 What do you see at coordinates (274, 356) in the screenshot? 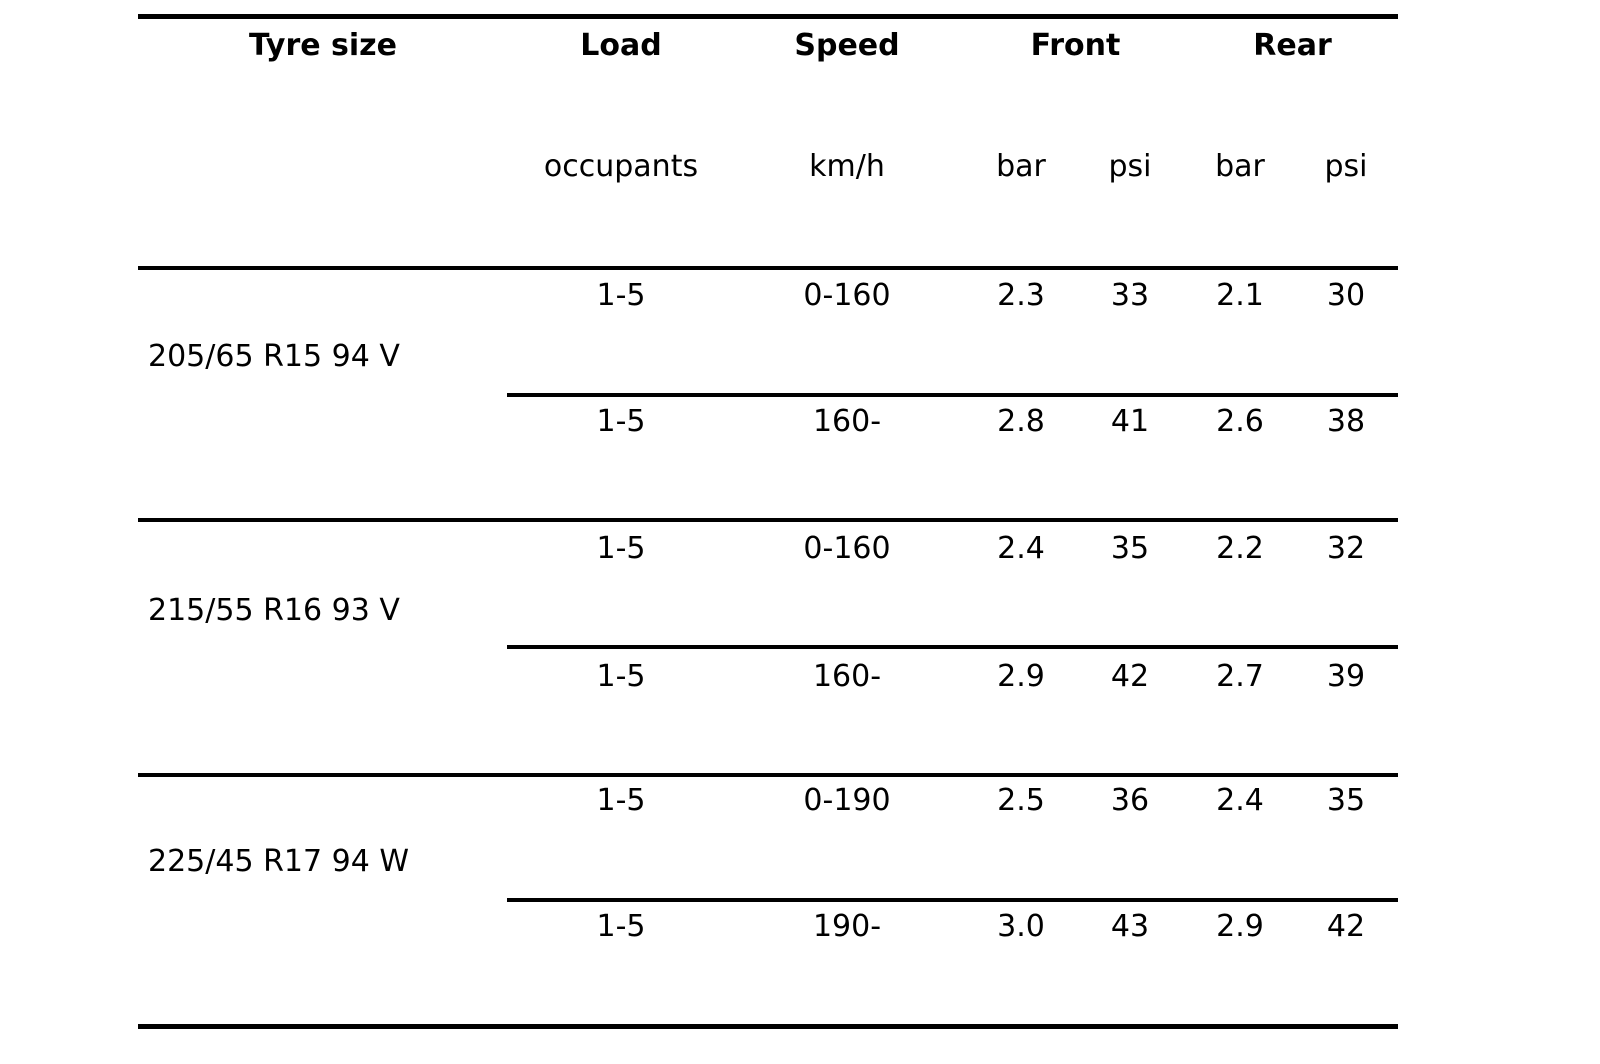
I see `tyre-size-label: 205/65 R15 94 V` at bounding box center [274, 356].